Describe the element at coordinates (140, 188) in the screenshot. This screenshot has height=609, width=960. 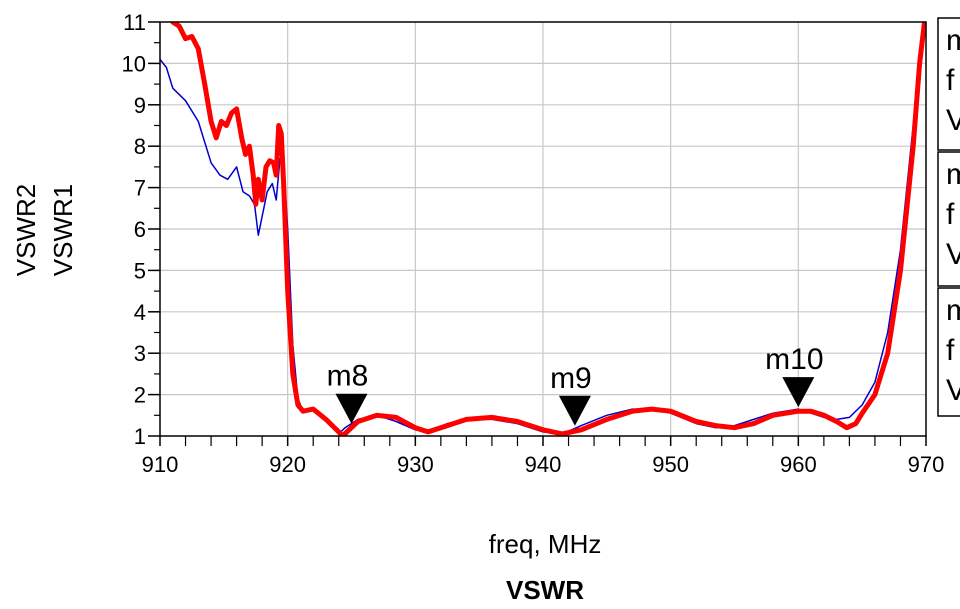
I see `y-tick-label: 7` at that location.